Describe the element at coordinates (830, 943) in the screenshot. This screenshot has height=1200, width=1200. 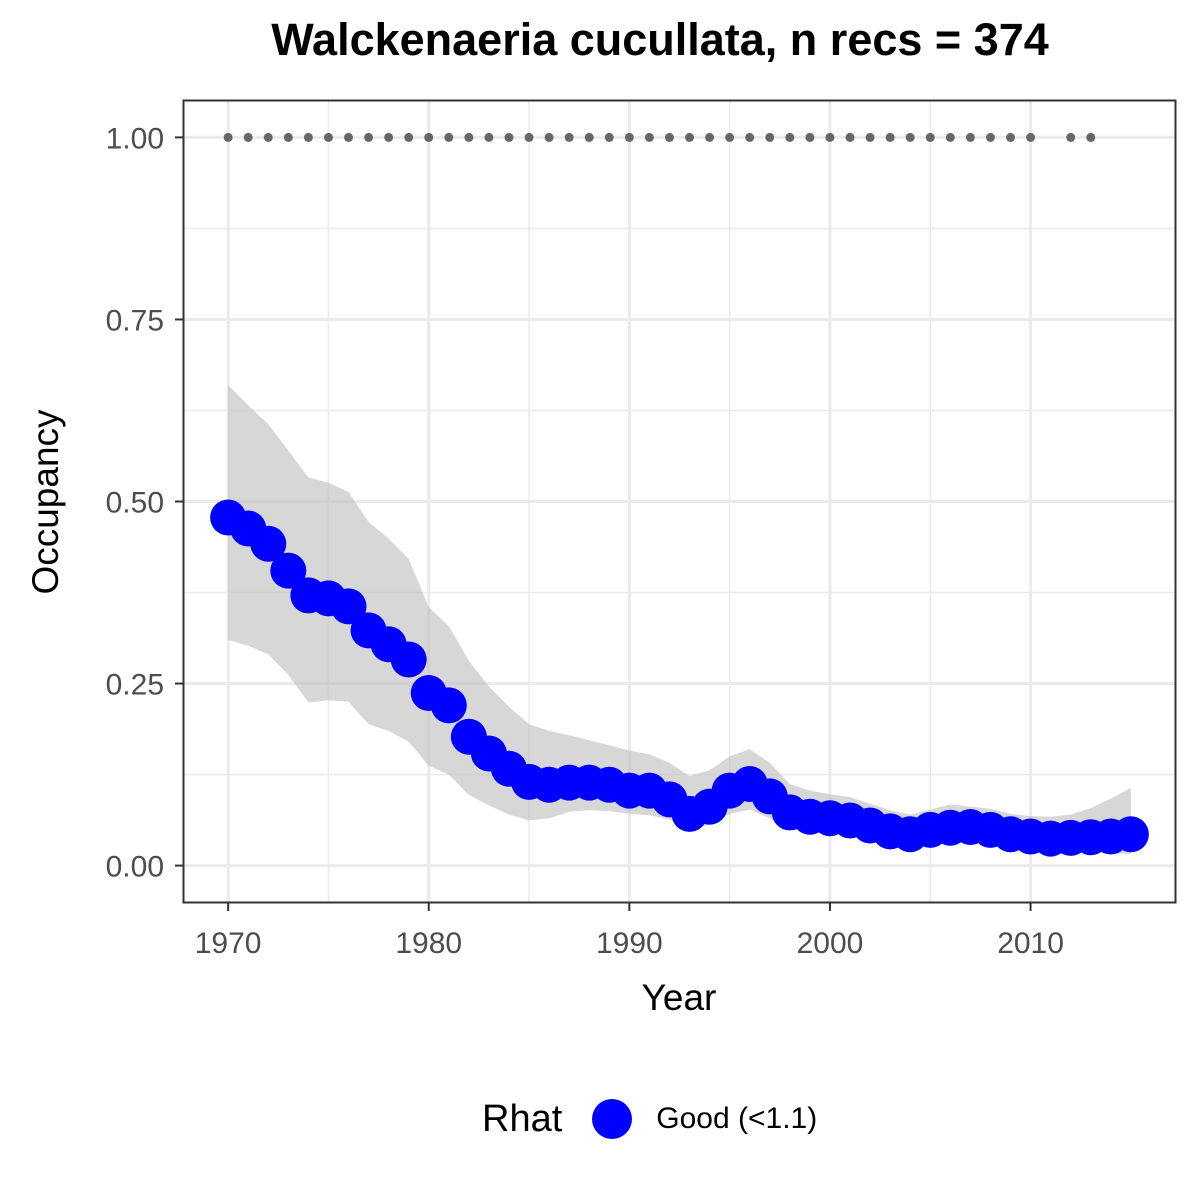
I see `x-tick-label: 2000` at that location.